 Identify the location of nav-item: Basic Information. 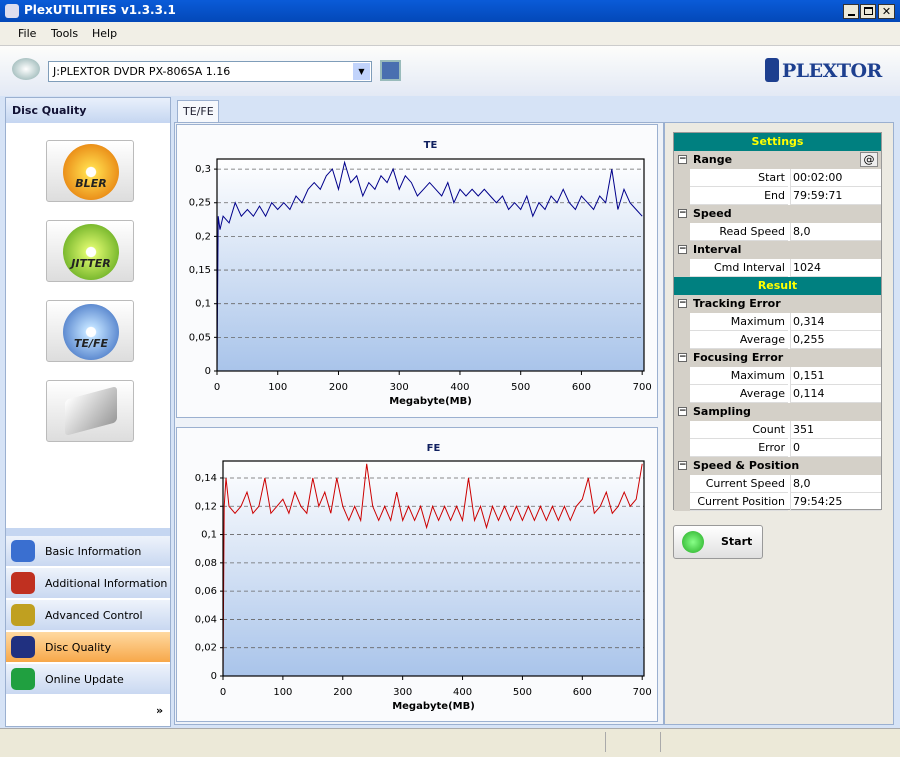
(88, 551).